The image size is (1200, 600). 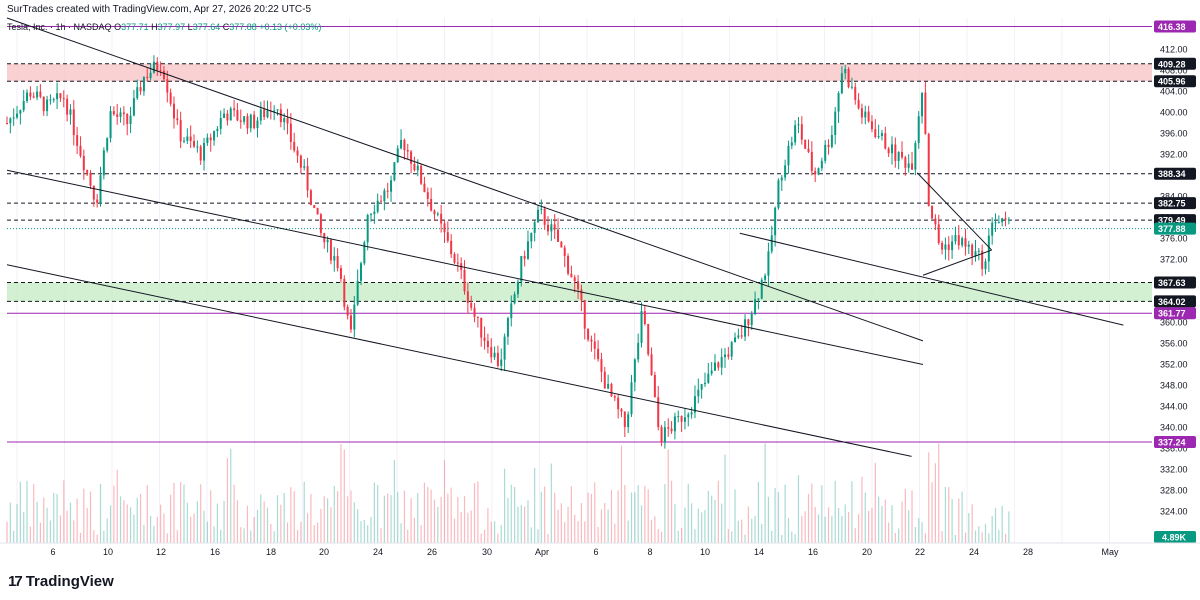 I want to click on brand-logo: 17 TradingView, so click(x=61, y=581).